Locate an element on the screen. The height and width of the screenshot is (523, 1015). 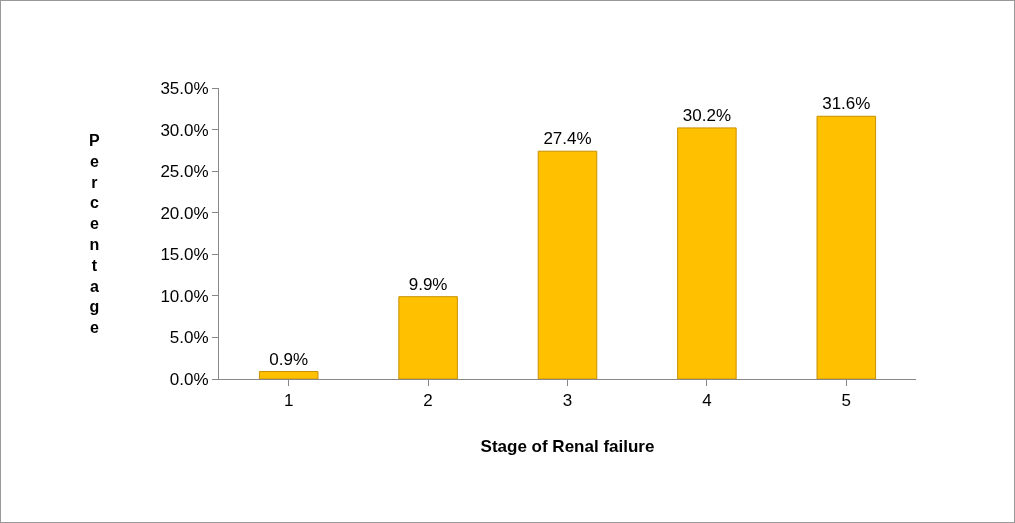
x-tick-label: 5 is located at coordinates (846, 401).